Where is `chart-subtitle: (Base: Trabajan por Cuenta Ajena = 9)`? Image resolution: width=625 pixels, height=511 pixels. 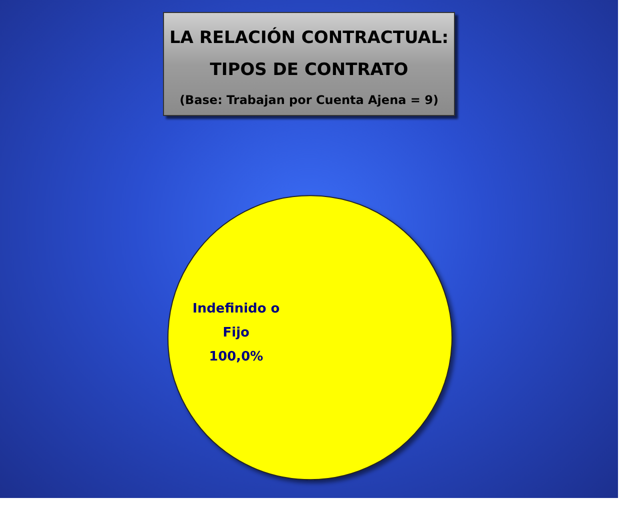 chart-subtitle: (Base: Trabajan por Cuenta Ajena = 9) is located at coordinates (309, 100).